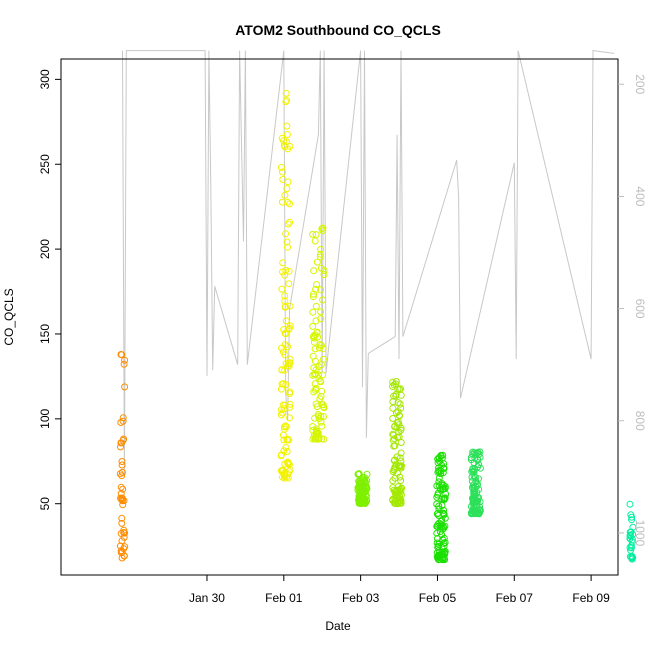 The image size is (650, 650). What do you see at coordinates (45, 504) in the screenshot?
I see `y-tick-label-50: 50` at bounding box center [45, 504].